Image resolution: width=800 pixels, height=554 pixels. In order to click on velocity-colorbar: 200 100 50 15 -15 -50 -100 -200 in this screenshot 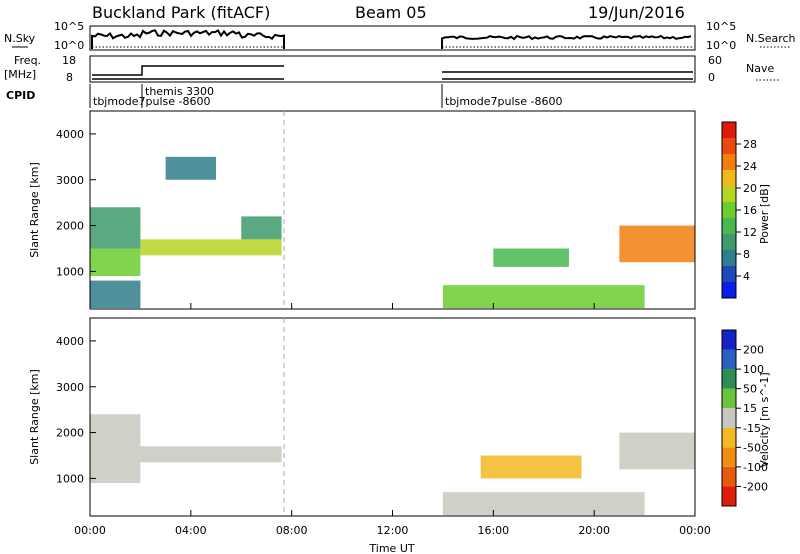, I will do `click(744, 418)`.